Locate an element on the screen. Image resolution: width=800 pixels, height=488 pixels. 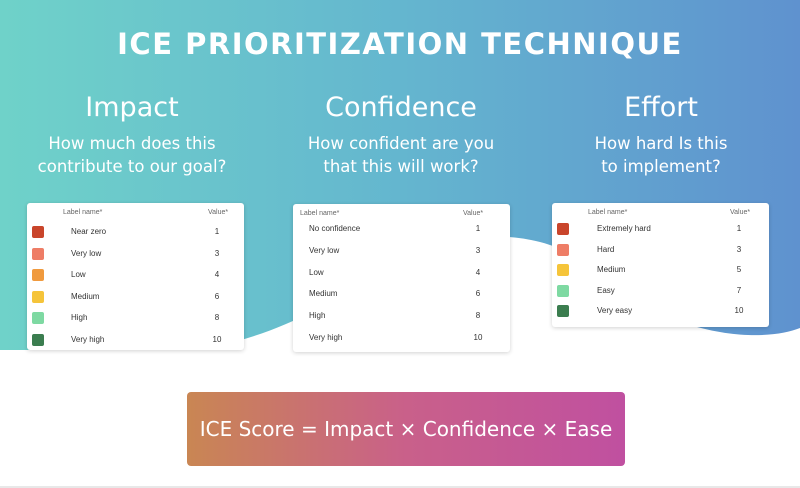
row-value: 5 is located at coordinates (739, 269).